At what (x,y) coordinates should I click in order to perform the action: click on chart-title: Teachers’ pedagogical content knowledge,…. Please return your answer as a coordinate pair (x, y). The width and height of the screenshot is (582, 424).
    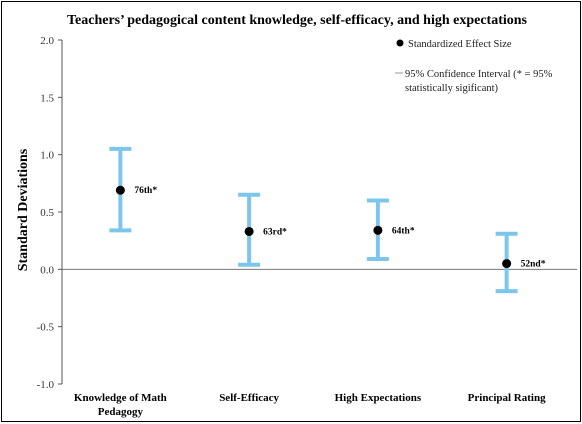
    Looking at the image, I should click on (297, 20).